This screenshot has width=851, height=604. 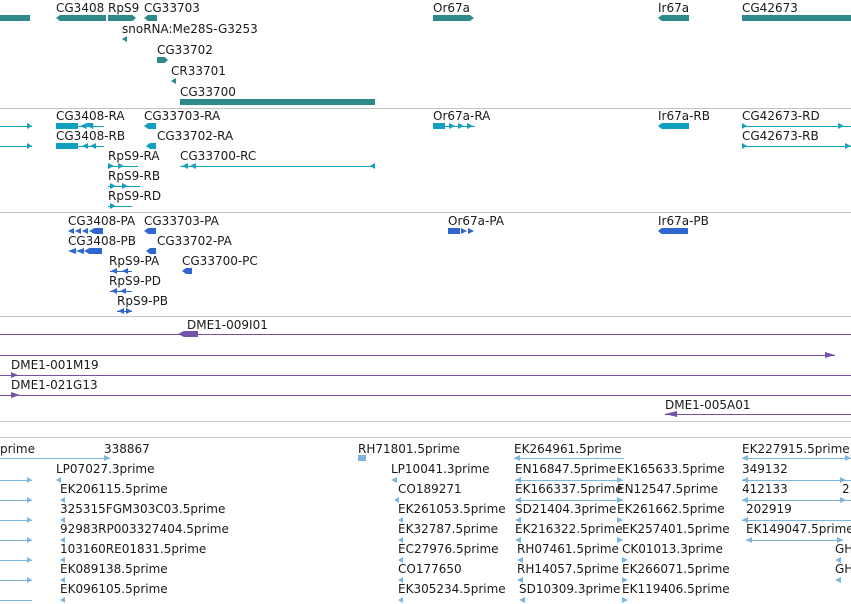 I want to click on gene-label: CG33703, so click(x=172, y=8).